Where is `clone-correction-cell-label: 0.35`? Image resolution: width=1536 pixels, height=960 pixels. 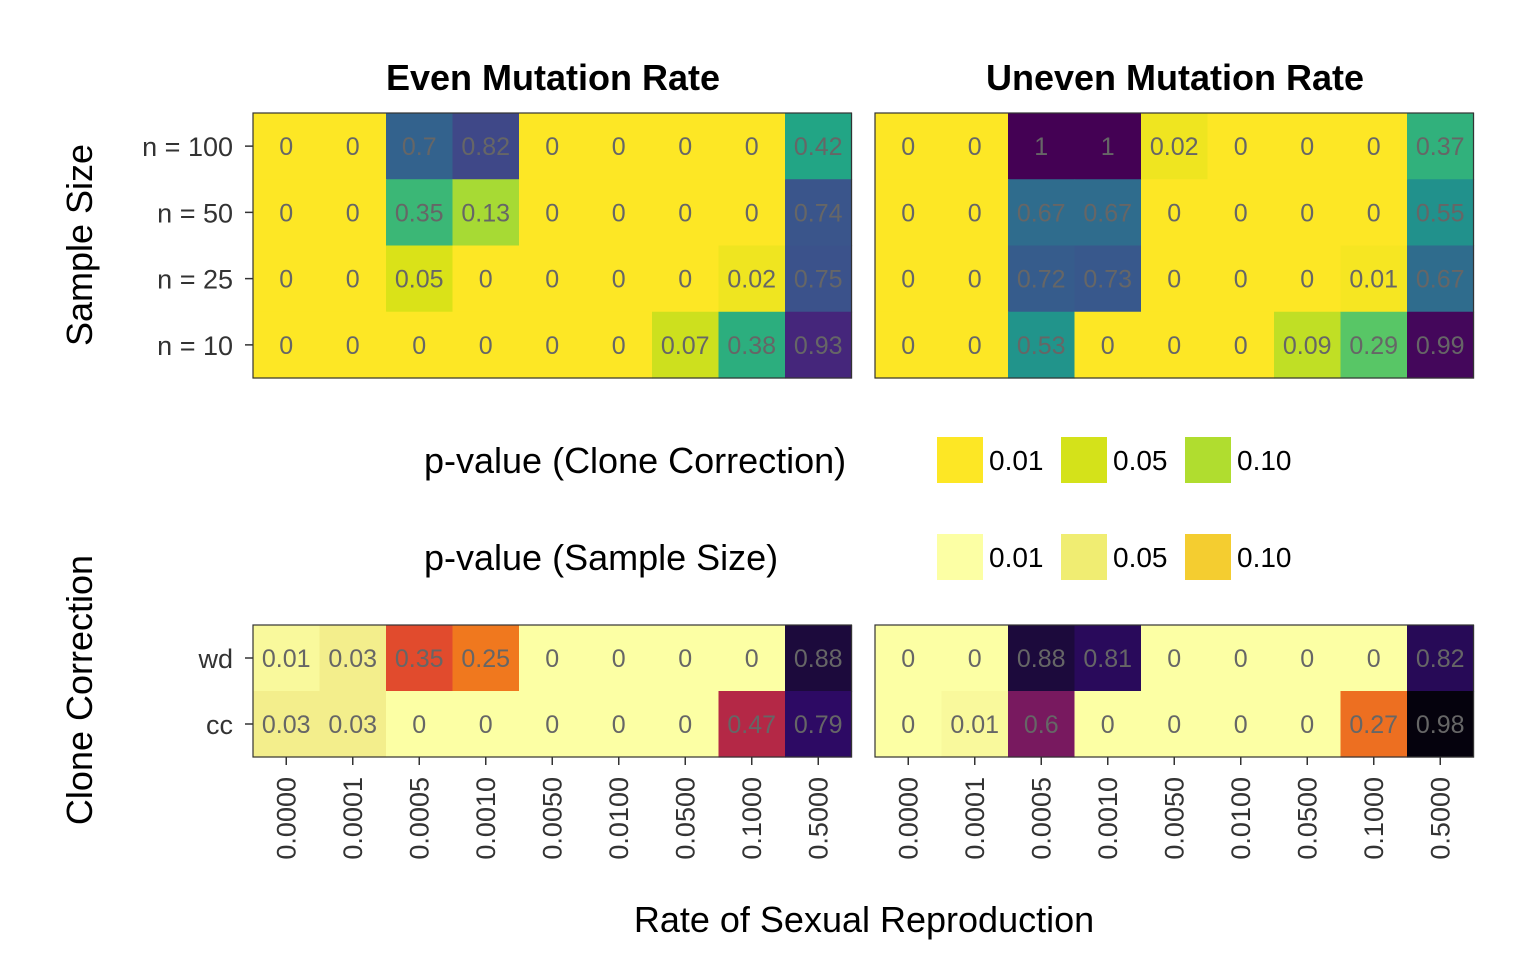 clone-correction-cell-label: 0.35 is located at coordinates (419, 659).